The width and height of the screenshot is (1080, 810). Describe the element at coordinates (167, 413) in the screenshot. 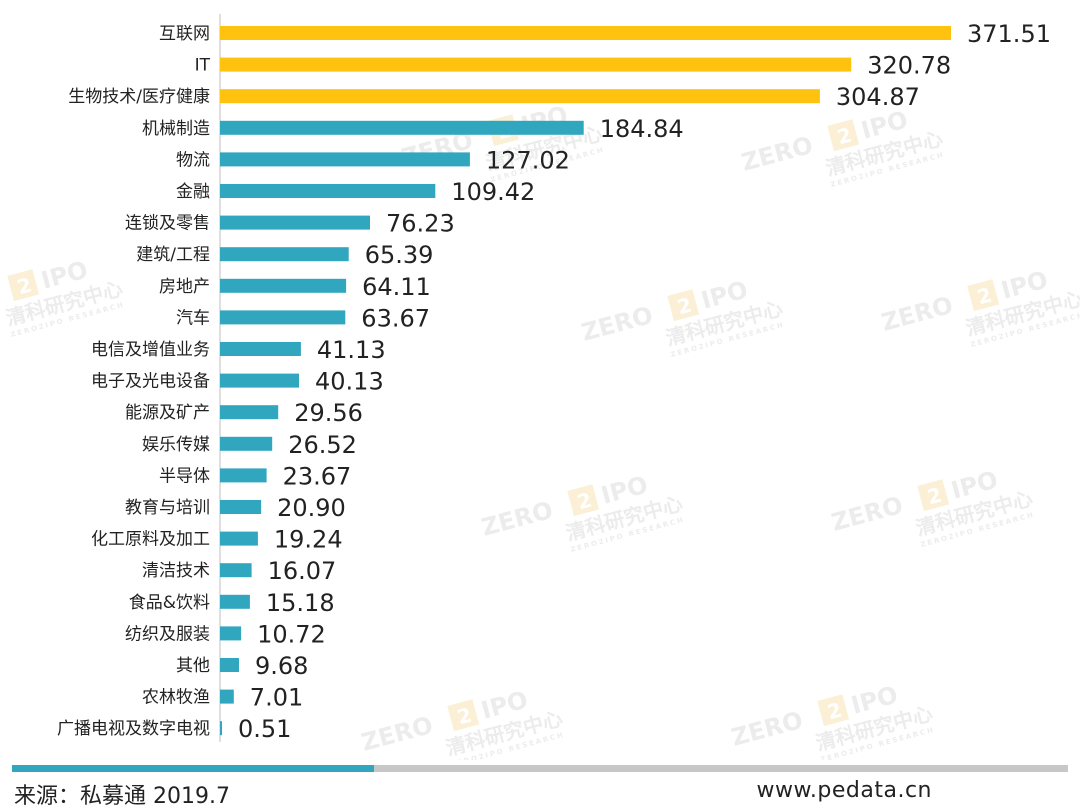

I see `category-label-12: 能源及矿产` at that location.